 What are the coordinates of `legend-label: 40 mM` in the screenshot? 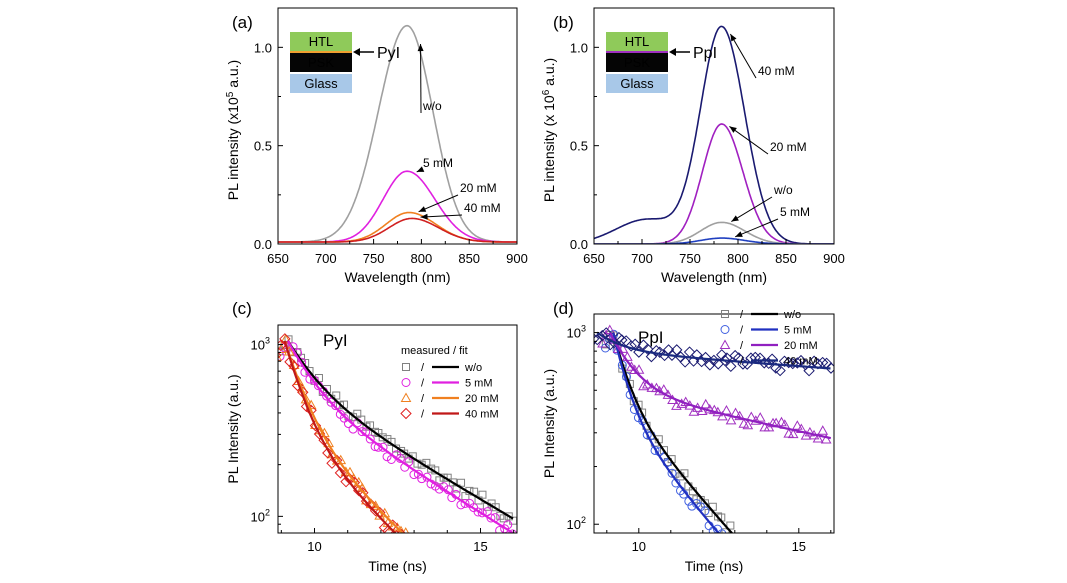 It's located at (801, 362).